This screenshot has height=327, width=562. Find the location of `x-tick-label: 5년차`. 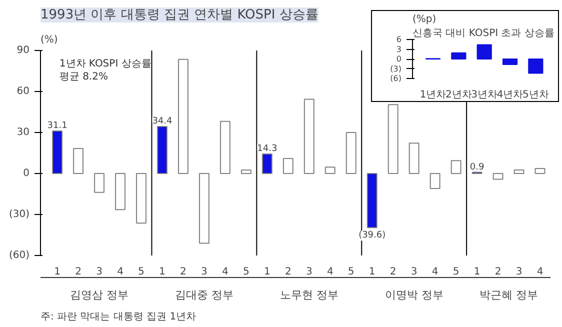

x-tick-label: 5년차 is located at coordinates (535, 95).